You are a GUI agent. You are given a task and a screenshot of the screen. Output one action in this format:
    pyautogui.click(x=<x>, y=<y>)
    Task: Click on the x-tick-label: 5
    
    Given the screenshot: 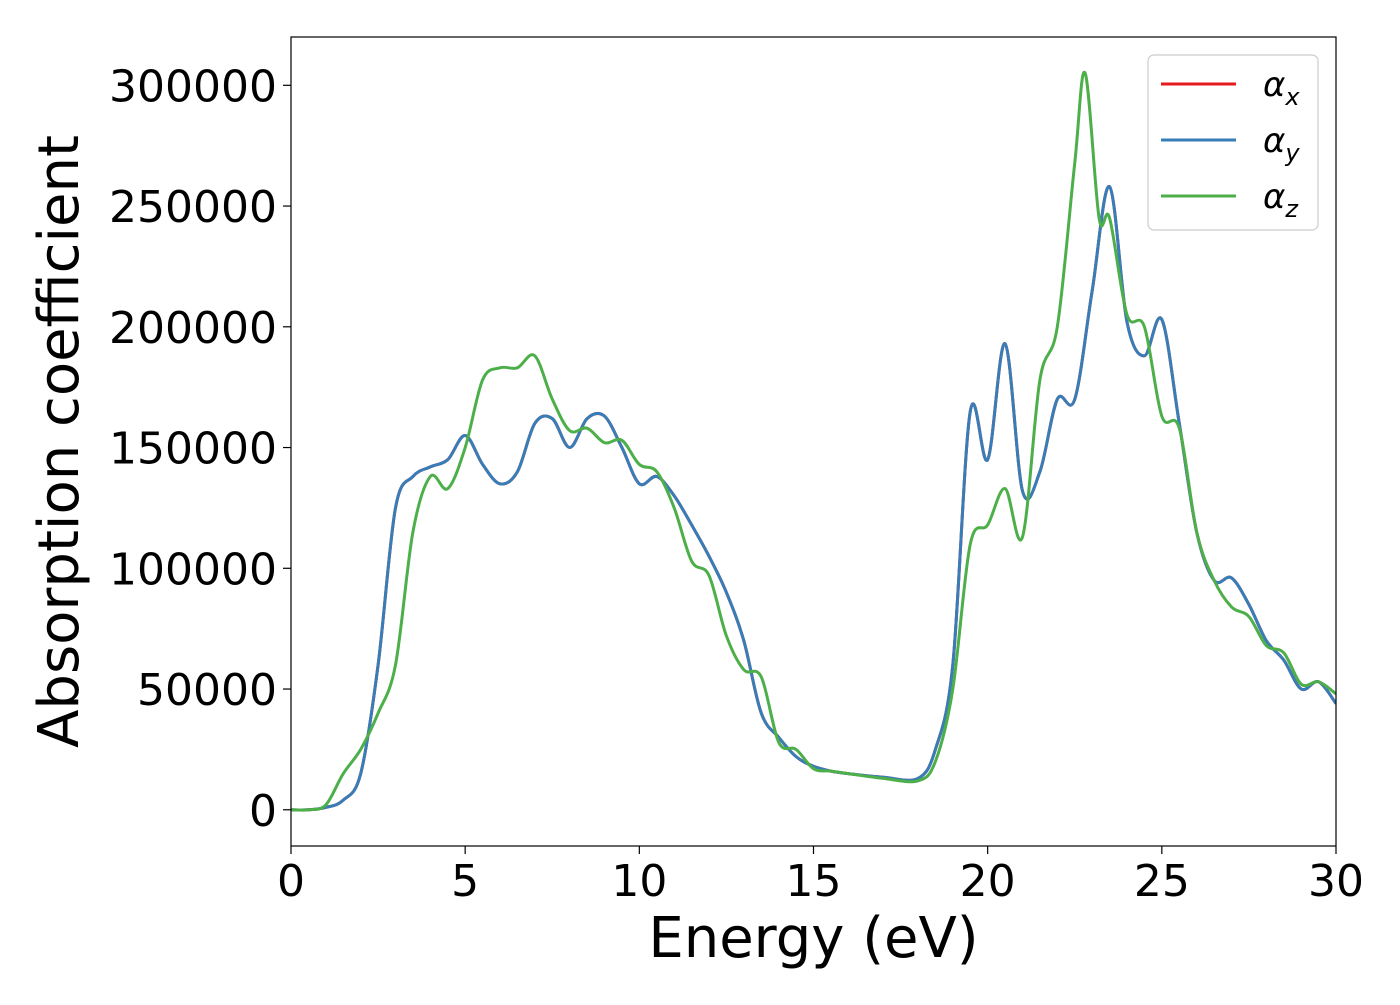 What is the action you would take?
    pyautogui.click(x=465, y=881)
    